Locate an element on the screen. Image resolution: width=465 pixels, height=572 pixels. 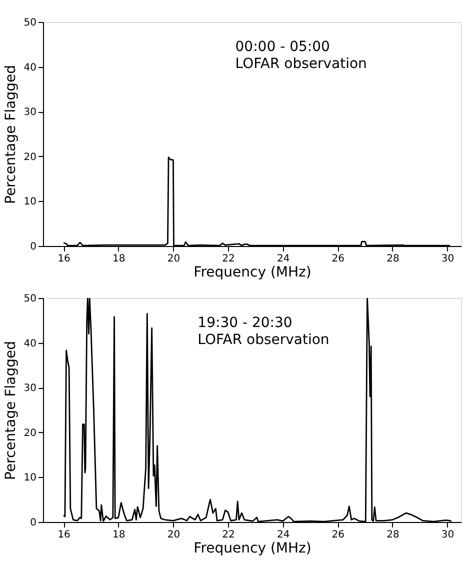
annotation: 19:30 - 20:30 LOFAR observation is located at coordinates (264, 331).